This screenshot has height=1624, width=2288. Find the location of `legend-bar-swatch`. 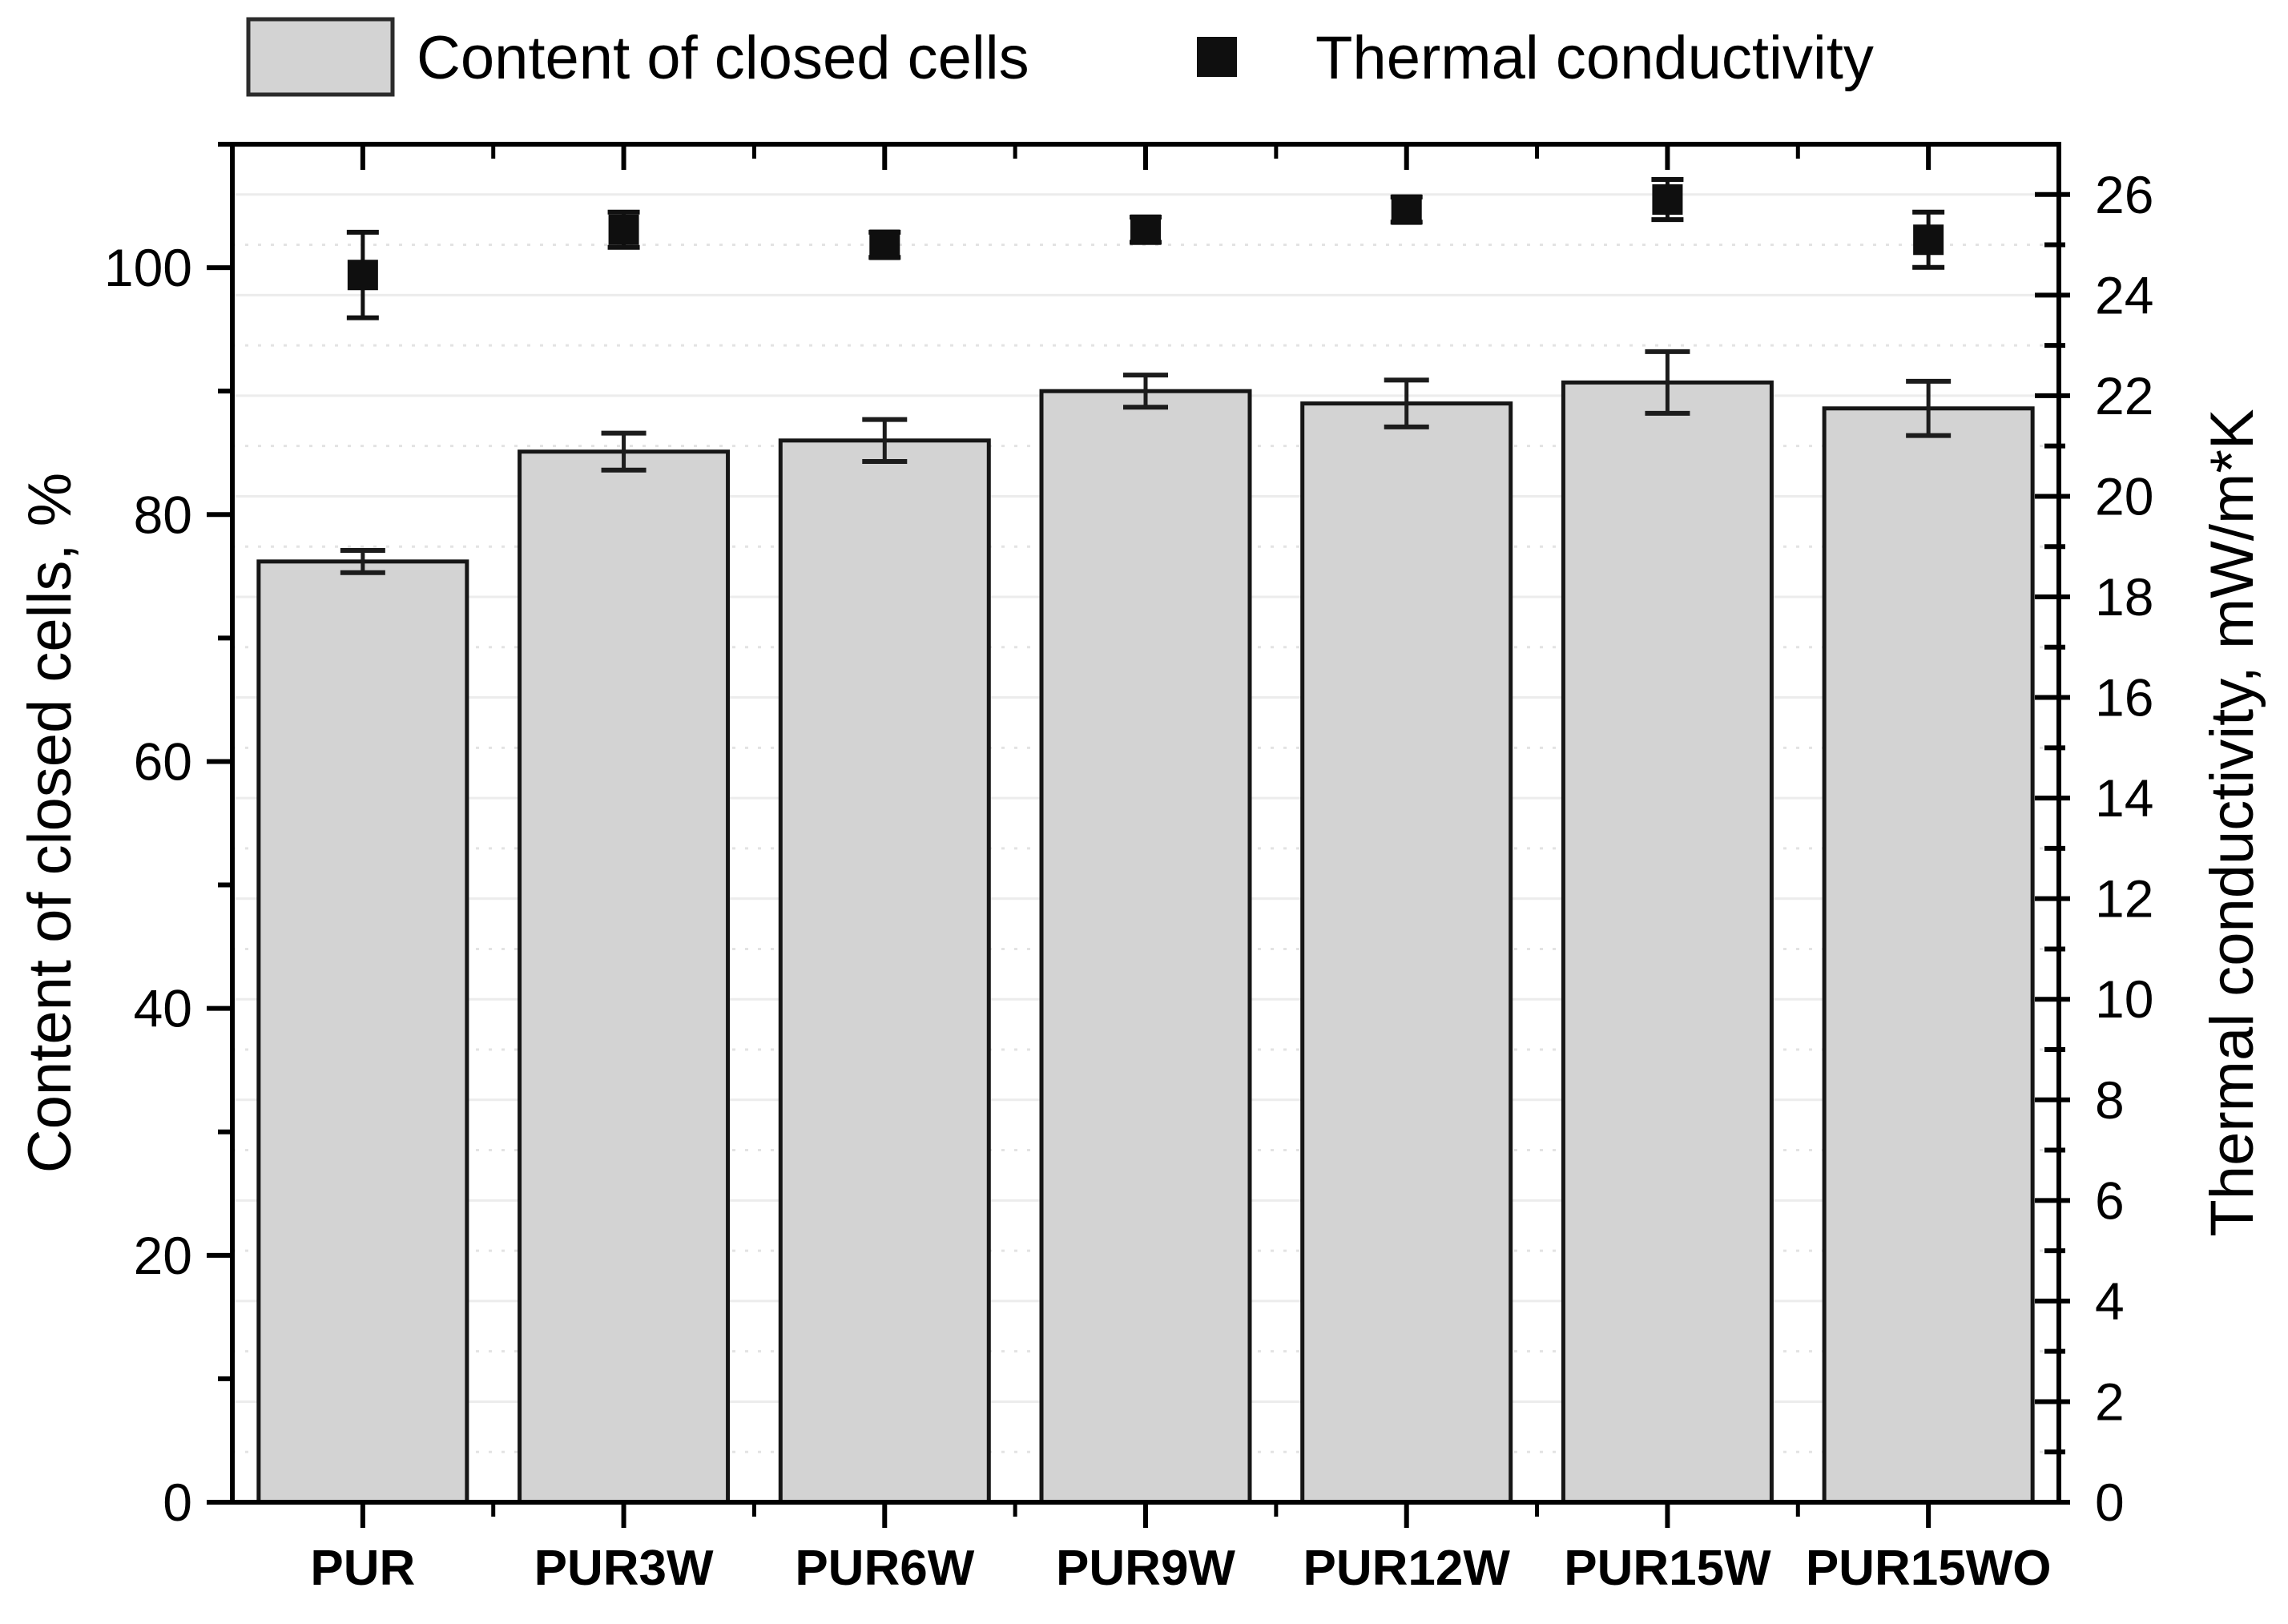

legend-bar-swatch is located at coordinates (321, 57).